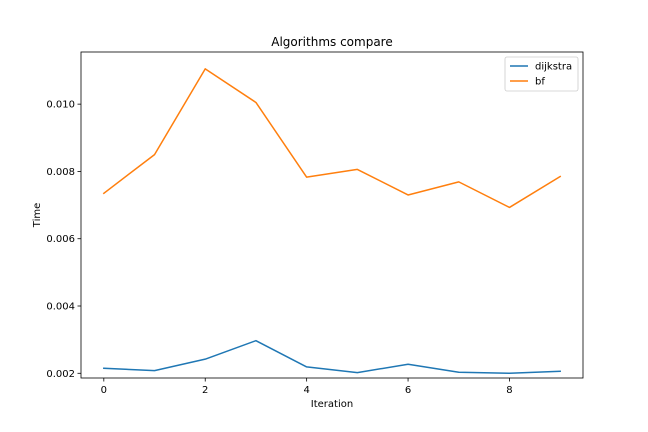 The width and height of the screenshot is (648, 432). What do you see at coordinates (60, 105) in the screenshot?
I see `y-tick-label: 0.010` at bounding box center [60, 105].